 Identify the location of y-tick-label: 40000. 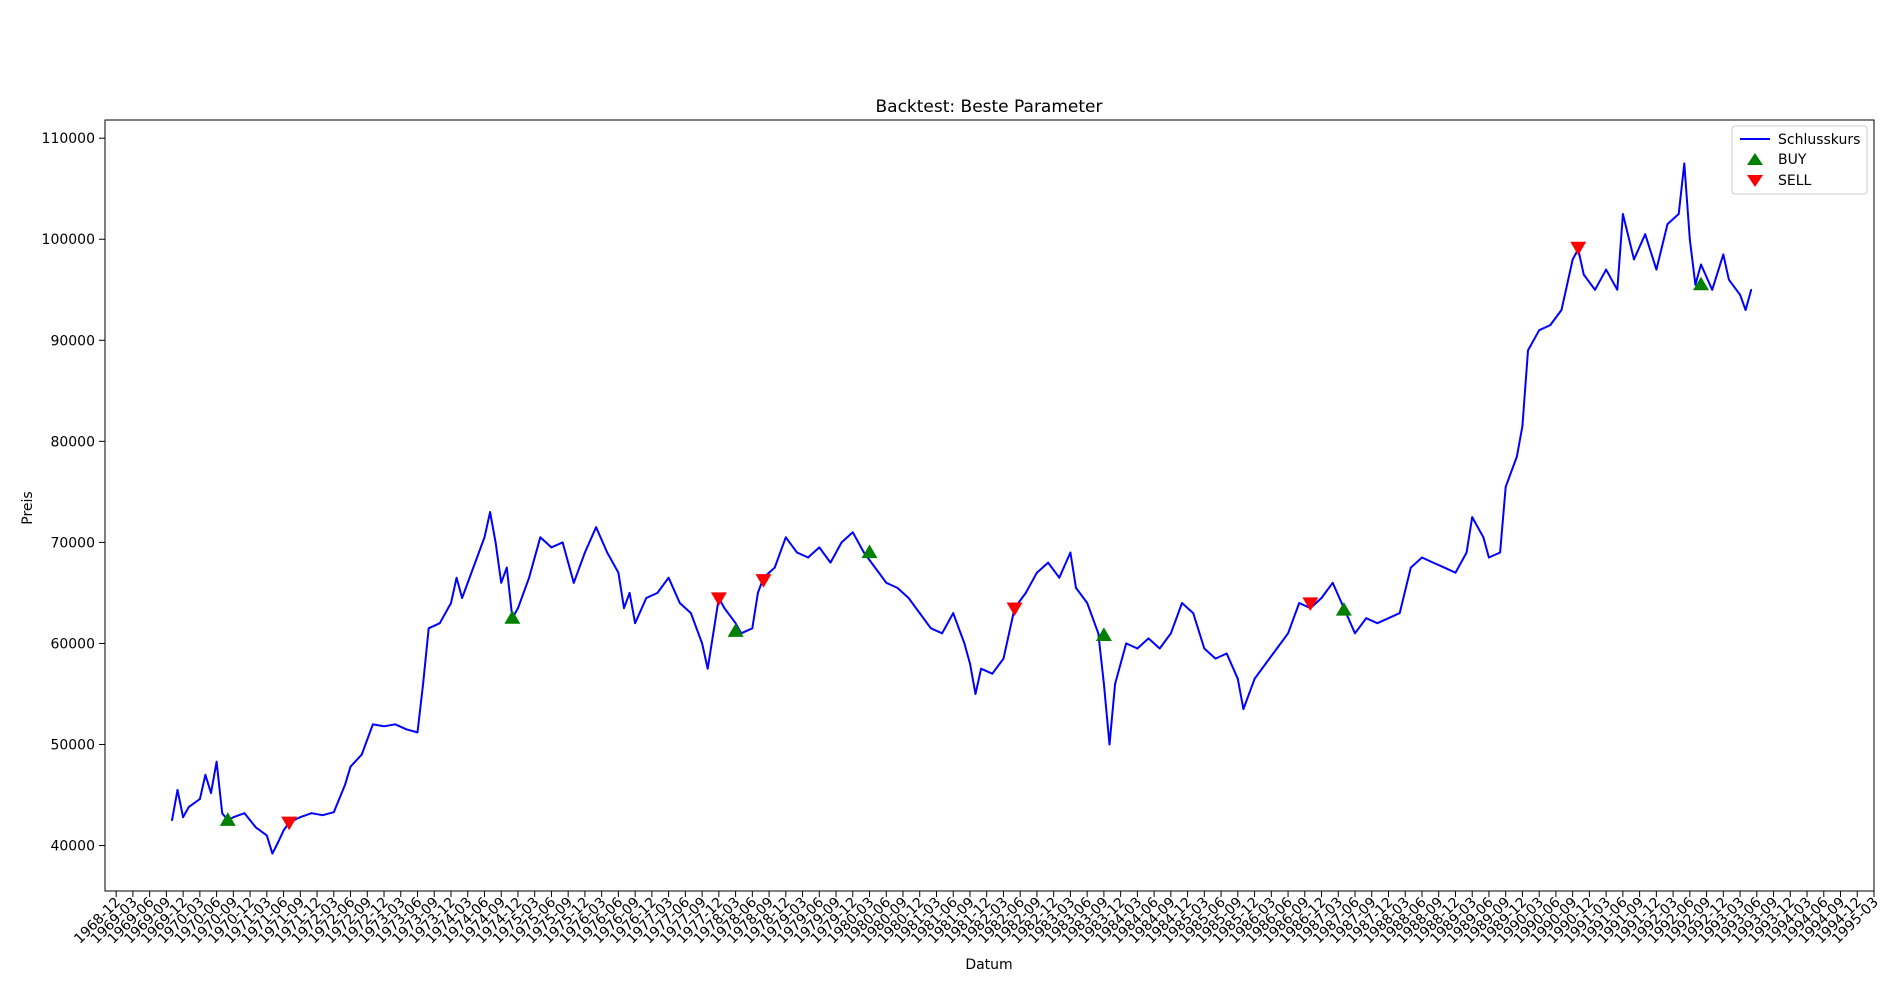
(72, 847).